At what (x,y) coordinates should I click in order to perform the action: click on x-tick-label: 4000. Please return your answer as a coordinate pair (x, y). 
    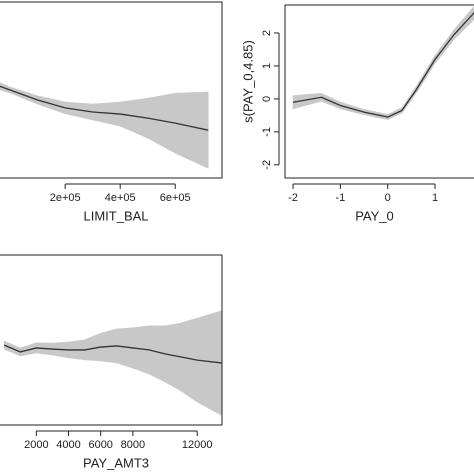
    Looking at the image, I should click on (68, 445).